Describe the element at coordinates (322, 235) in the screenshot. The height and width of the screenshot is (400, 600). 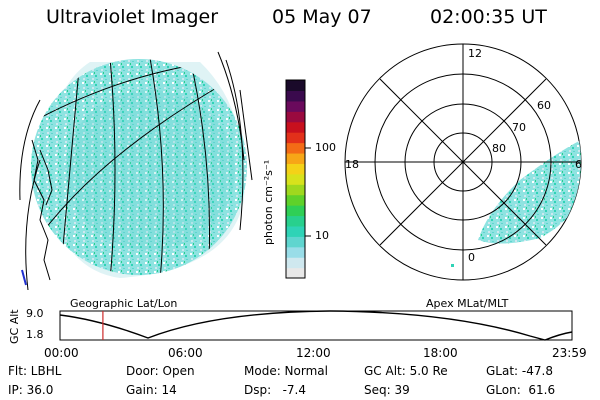
I see `colorbar-tick-10: 10` at that location.